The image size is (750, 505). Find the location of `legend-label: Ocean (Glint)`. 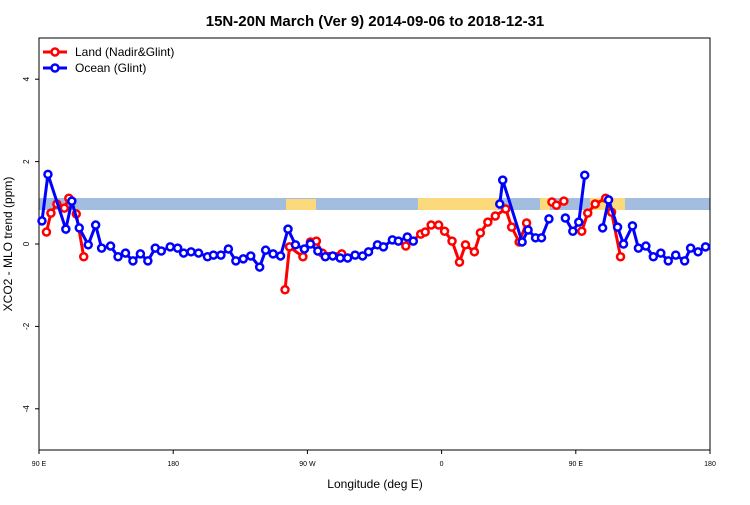

legend-label: Ocean (Glint) is located at coordinates (110, 68).